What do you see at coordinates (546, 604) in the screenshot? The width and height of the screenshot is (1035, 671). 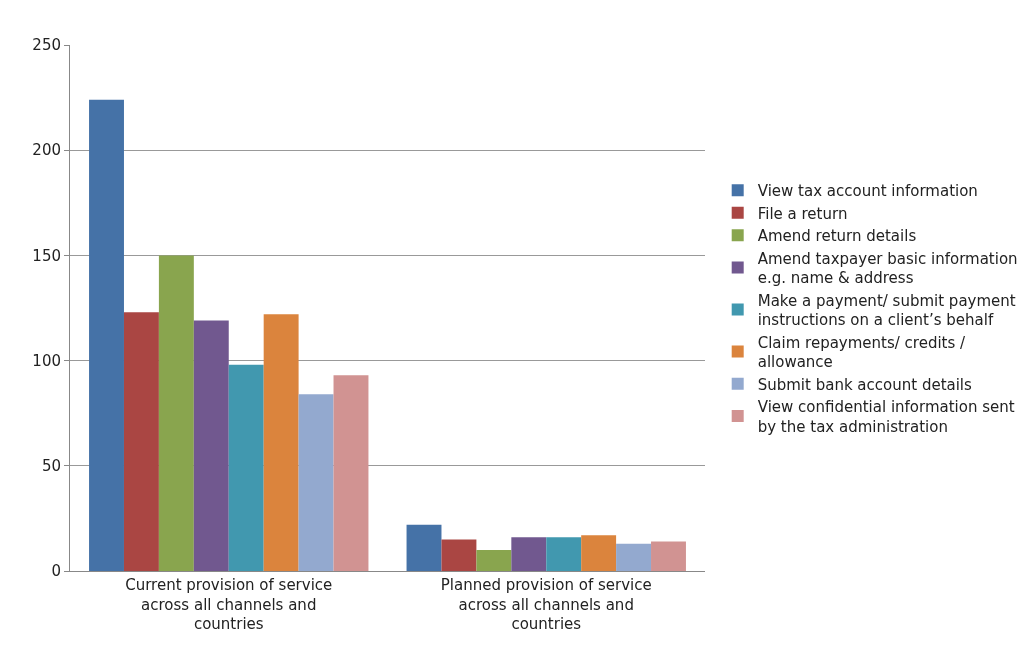 I see `x-tick-label: Planned provision of service across all channels and countries` at bounding box center [546, 604].